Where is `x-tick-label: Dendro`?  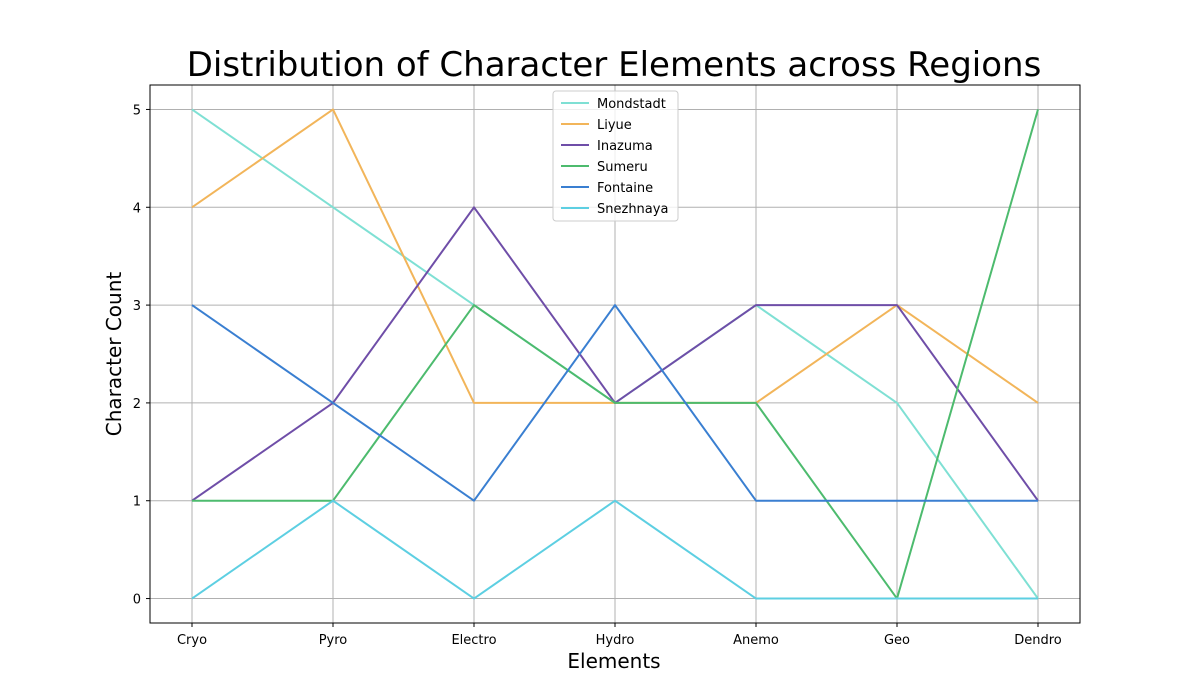
x-tick-label: Dendro is located at coordinates (1038, 640).